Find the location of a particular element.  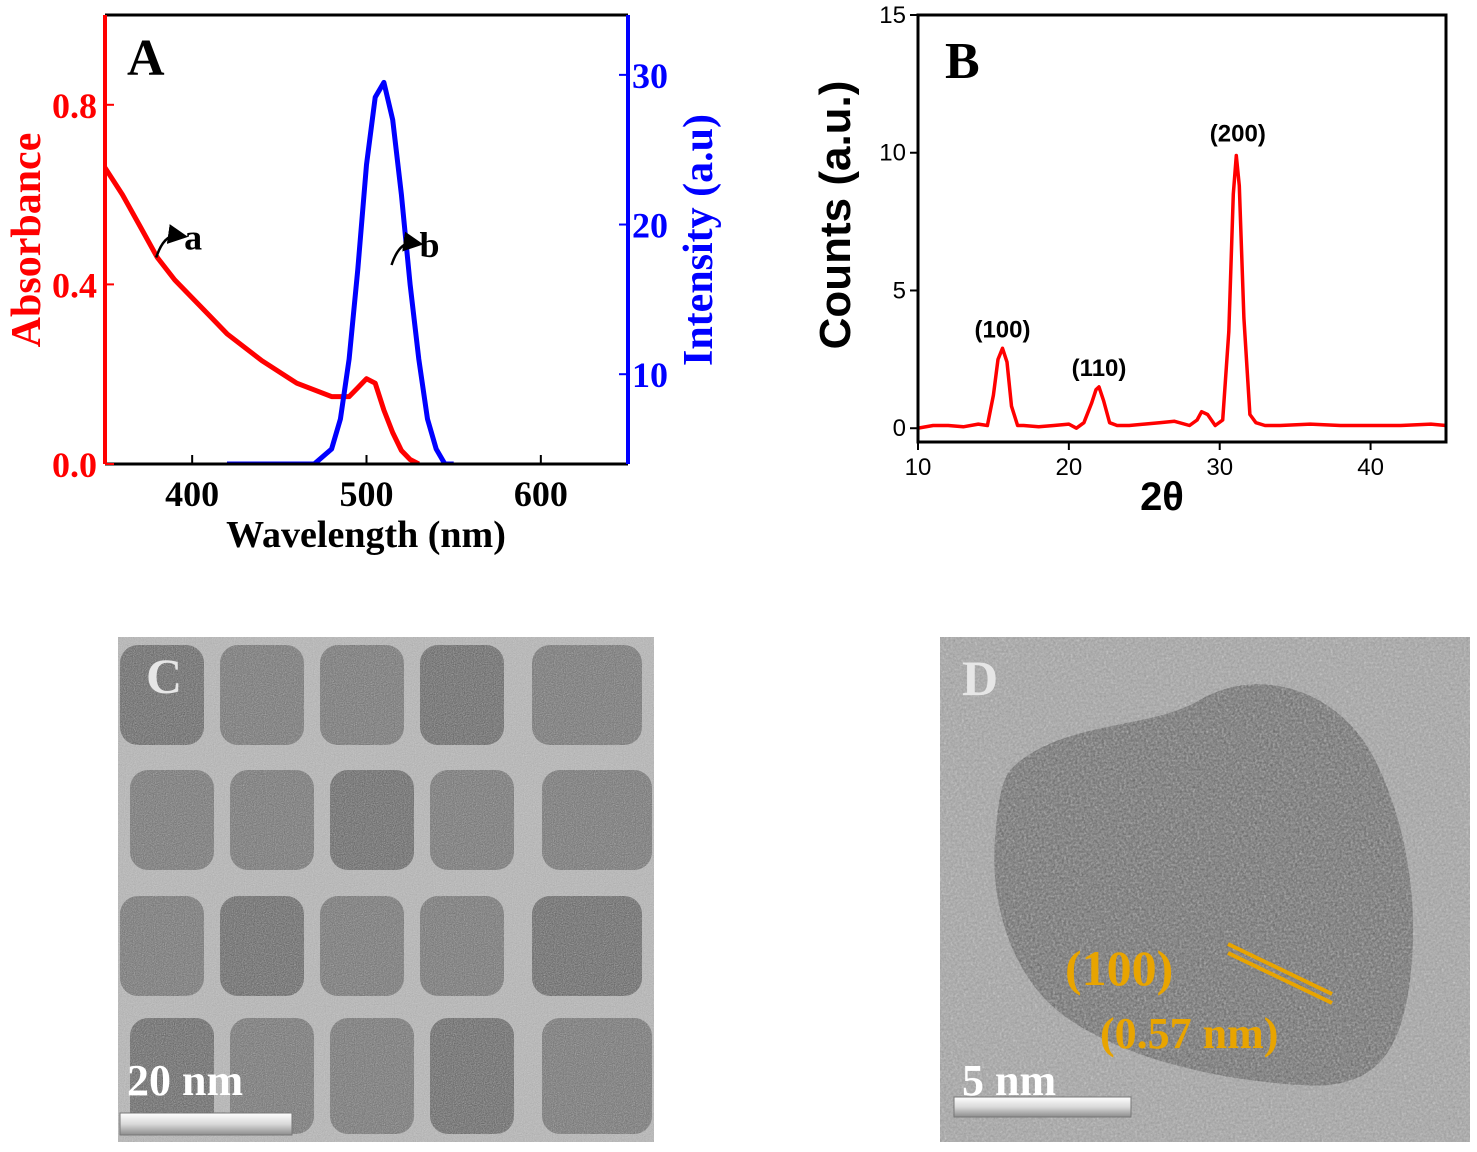

panel-a-annotation-a: a is located at coordinates (193, 238).